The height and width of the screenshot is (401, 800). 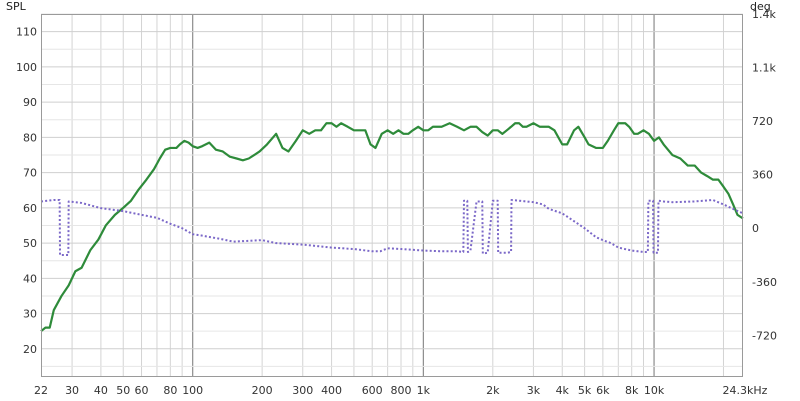 I want to click on x-tick-label: 200, so click(x=262, y=390).